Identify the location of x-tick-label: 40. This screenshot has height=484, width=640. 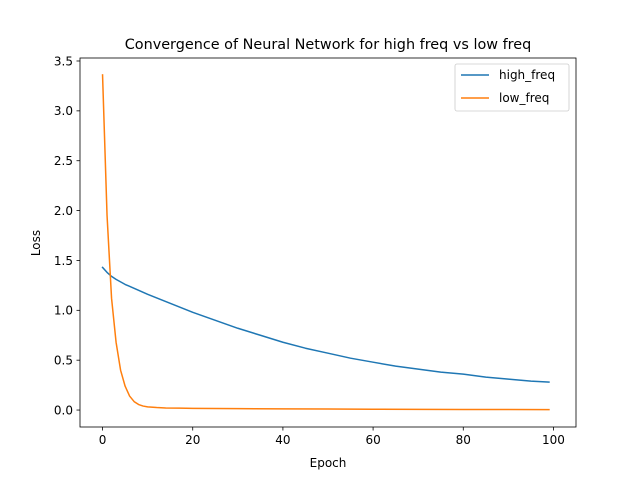
(282, 440).